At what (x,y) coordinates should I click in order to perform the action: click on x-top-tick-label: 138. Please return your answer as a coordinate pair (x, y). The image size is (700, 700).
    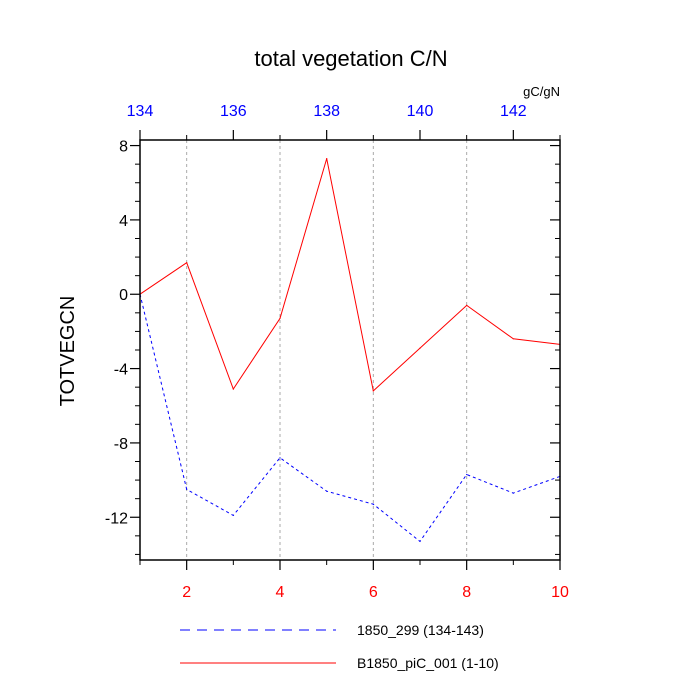
    Looking at the image, I should click on (326, 111).